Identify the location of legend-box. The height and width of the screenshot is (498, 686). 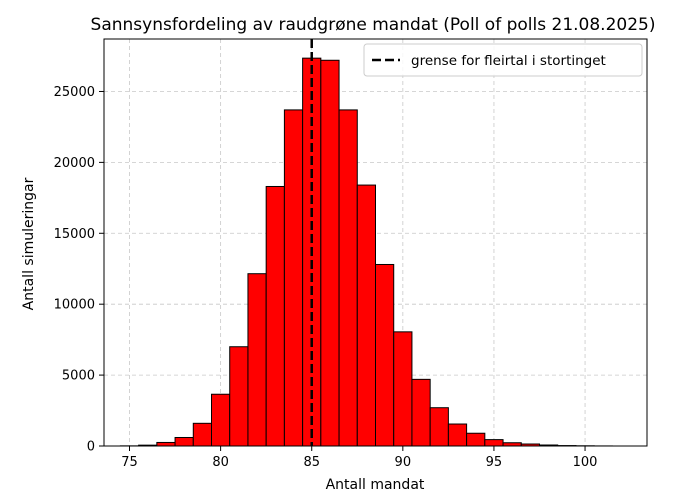
(503, 60).